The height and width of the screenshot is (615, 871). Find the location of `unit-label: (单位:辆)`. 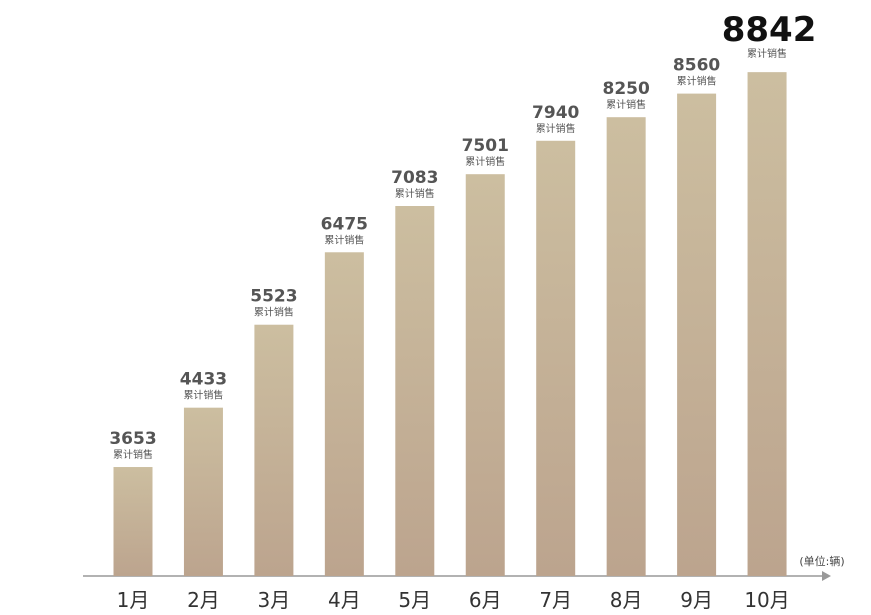

unit-label: (单位:辆) is located at coordinates (821, 561).